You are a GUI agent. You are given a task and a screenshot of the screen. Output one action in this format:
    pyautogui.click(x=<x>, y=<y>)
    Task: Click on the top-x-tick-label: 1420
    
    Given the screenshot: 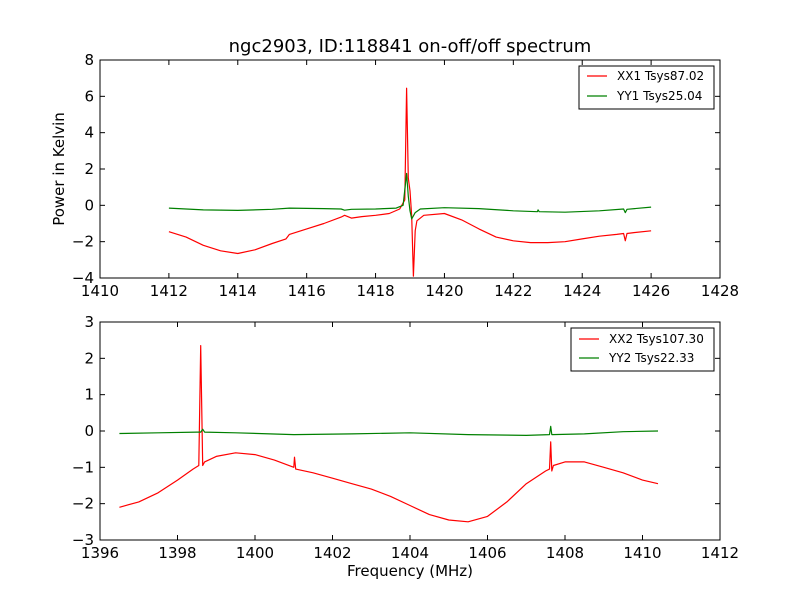 What is the action you would take?
    pyautogui.click(x=444, y=291)
    